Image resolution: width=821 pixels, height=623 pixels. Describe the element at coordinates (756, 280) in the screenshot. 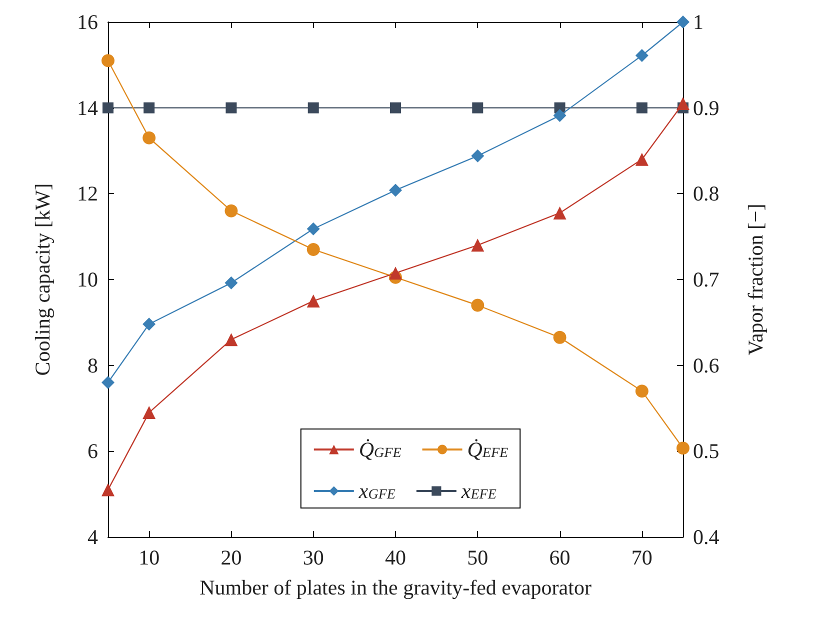

I see `y2-axis-title: Vapor fraction [−]` at that location.